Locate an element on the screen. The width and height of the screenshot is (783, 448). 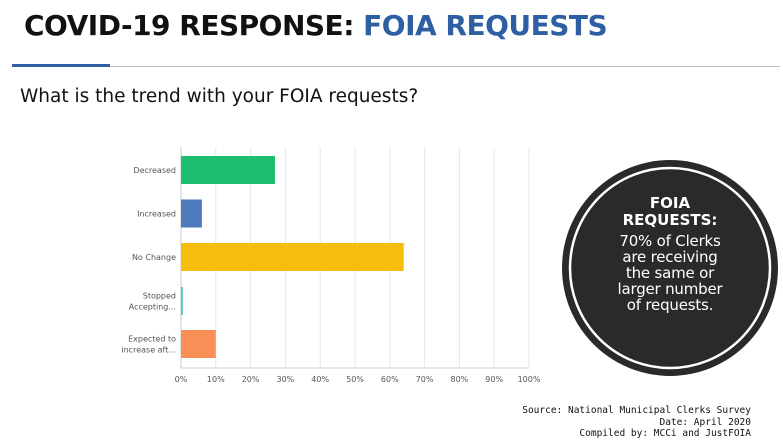
callout-circle is located at coordinates (670, 268).